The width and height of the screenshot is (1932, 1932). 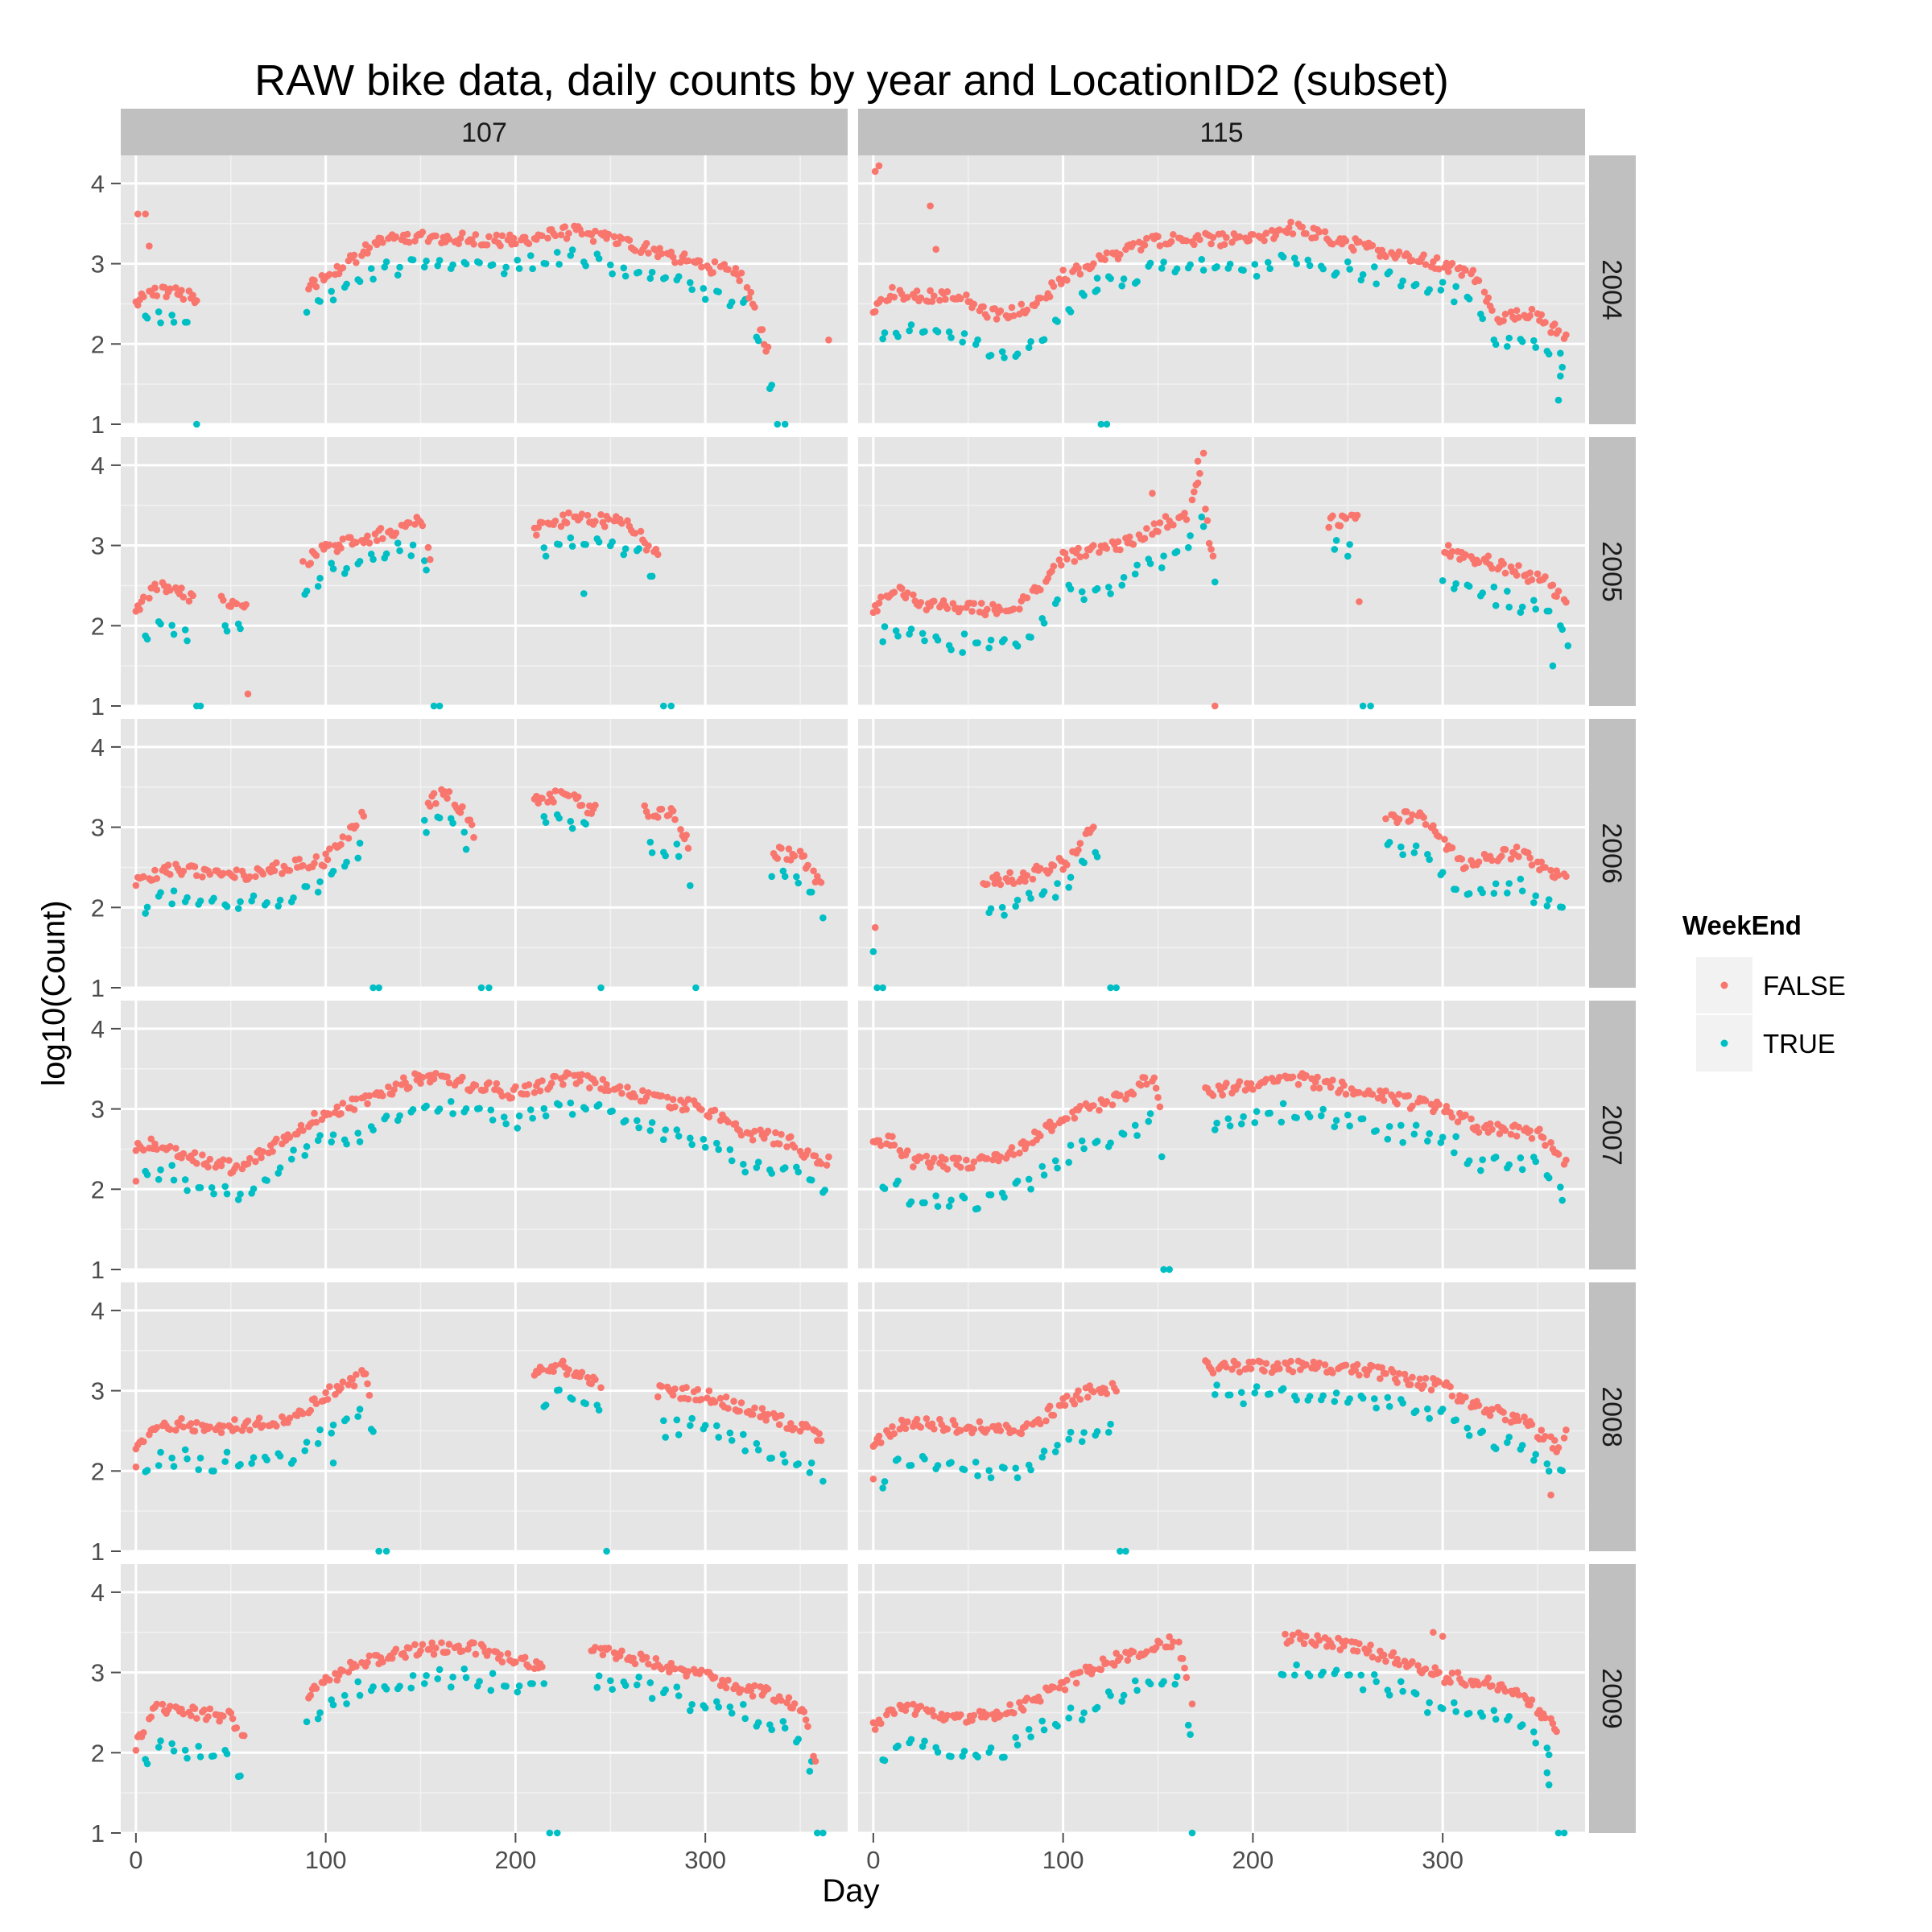 I want to click on panel-115-2007, so click(x=1221, y=1137).